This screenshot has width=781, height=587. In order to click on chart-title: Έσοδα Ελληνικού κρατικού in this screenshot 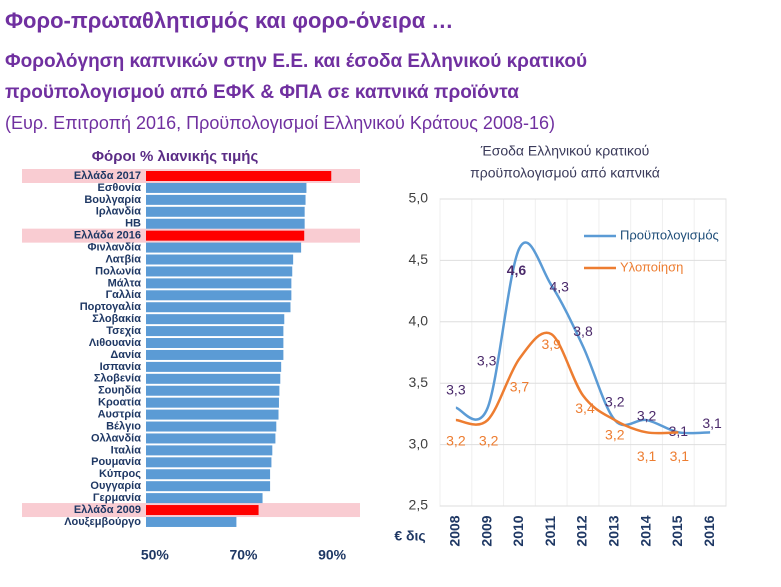, I will do `click(565, 151)`.